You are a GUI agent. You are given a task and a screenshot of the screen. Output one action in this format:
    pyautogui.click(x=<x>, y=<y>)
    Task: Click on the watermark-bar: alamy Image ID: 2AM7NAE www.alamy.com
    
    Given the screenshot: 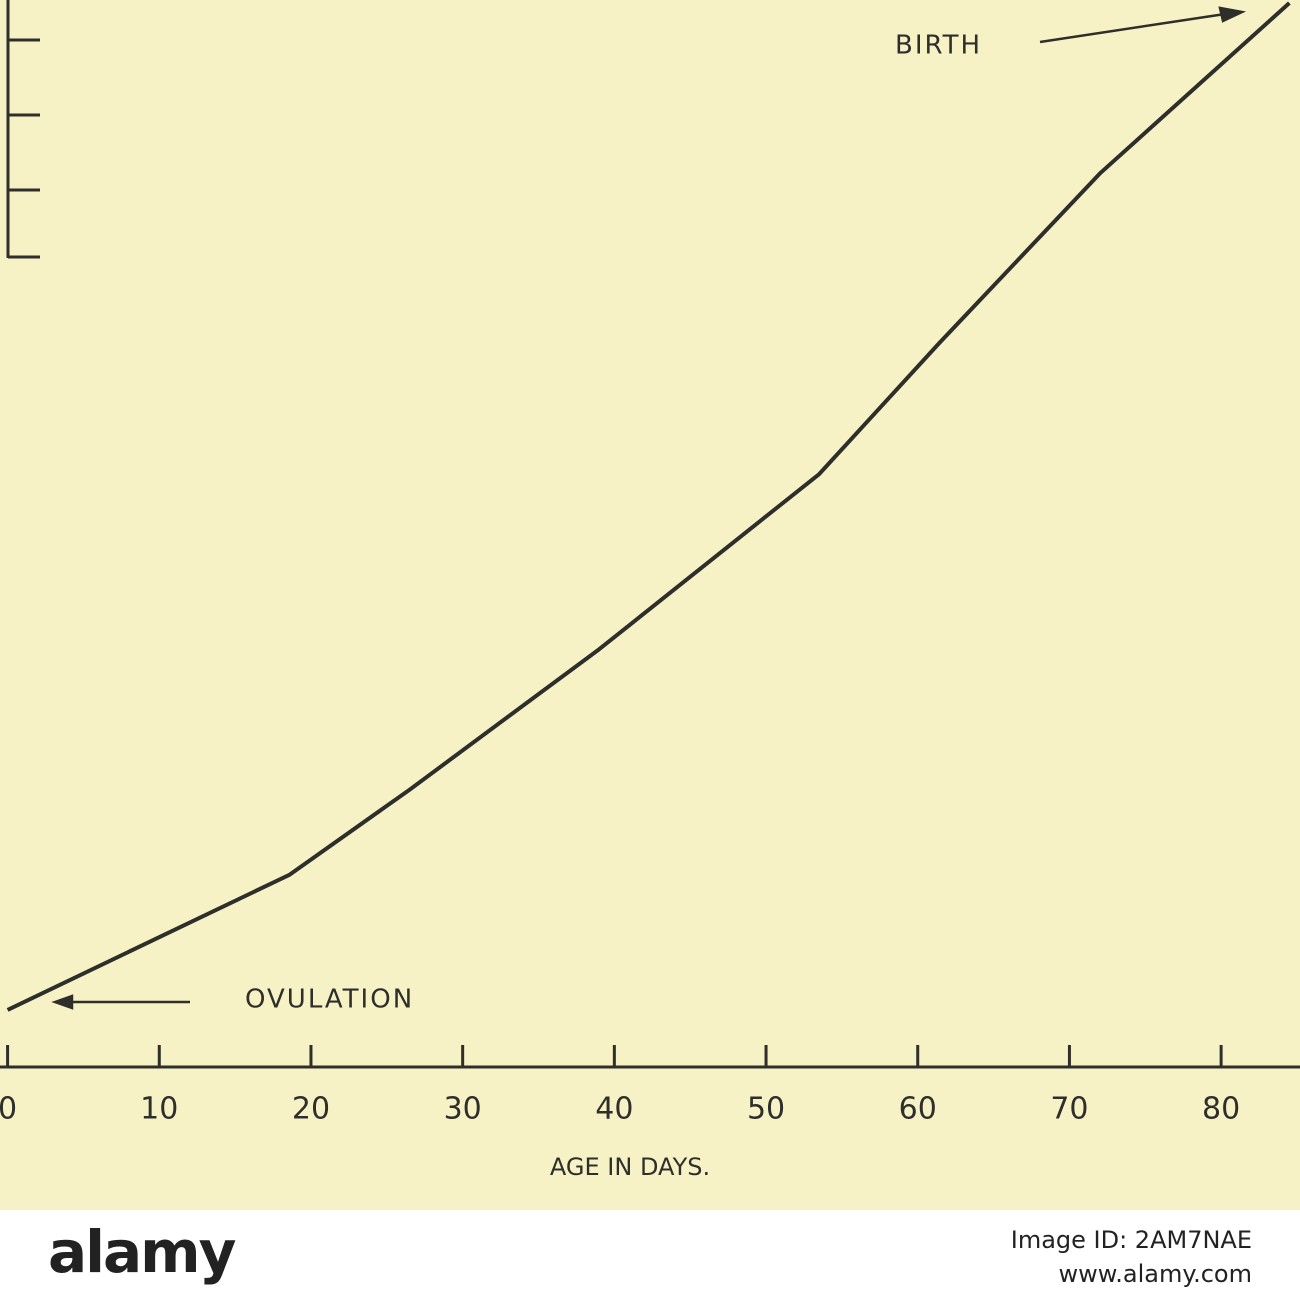 What is the action you would take?
    pyautogui.click(x=650, y=1254)
    